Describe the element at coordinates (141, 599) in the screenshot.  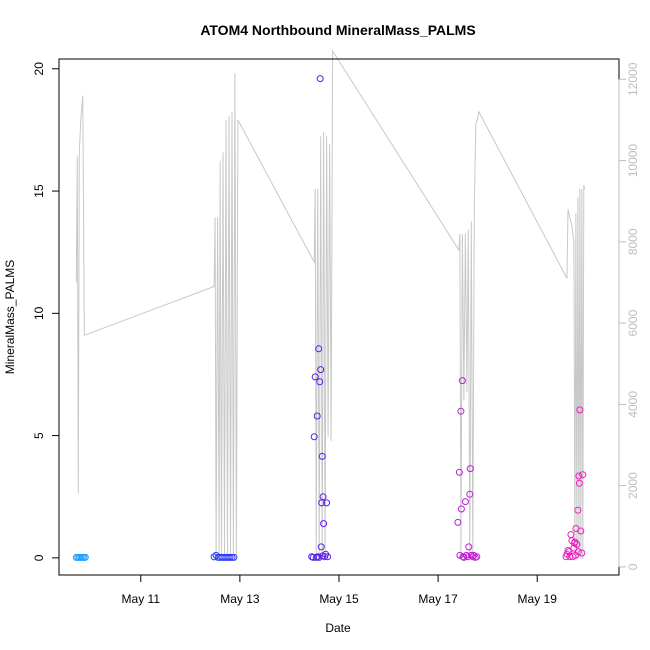
I see `x-tick-label: May 11` at that location.